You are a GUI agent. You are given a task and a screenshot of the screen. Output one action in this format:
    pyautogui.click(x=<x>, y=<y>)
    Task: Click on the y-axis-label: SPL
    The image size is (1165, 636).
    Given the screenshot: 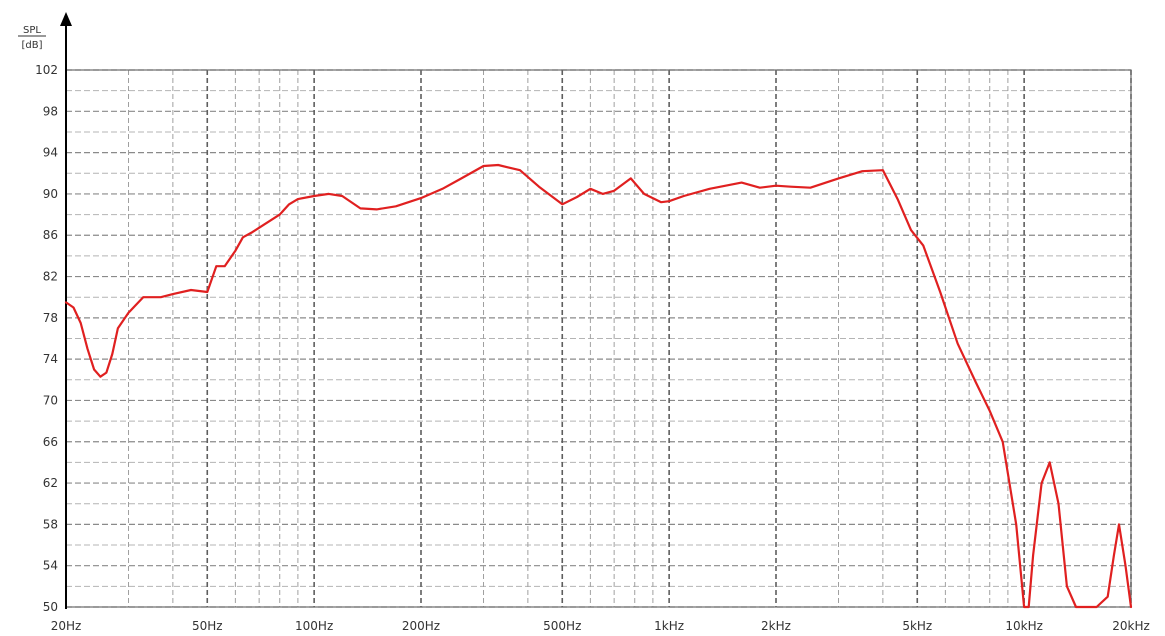 What is the action you would take?
    pyautogui.click(x=32, y=30)
    